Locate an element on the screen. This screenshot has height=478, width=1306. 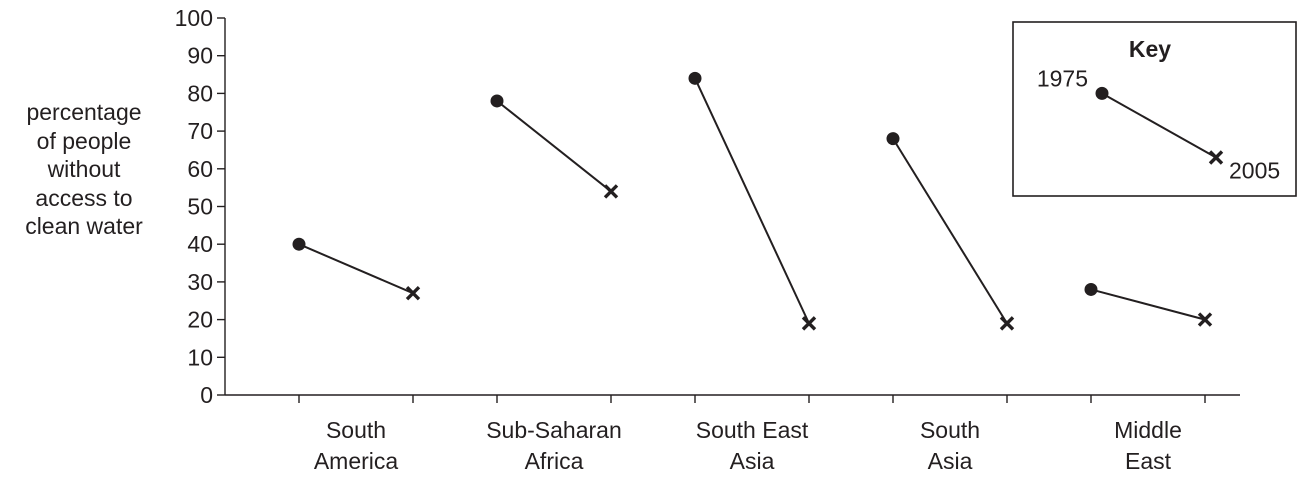
key-label-2005: 2005 is located at coordinates (1254, 170).